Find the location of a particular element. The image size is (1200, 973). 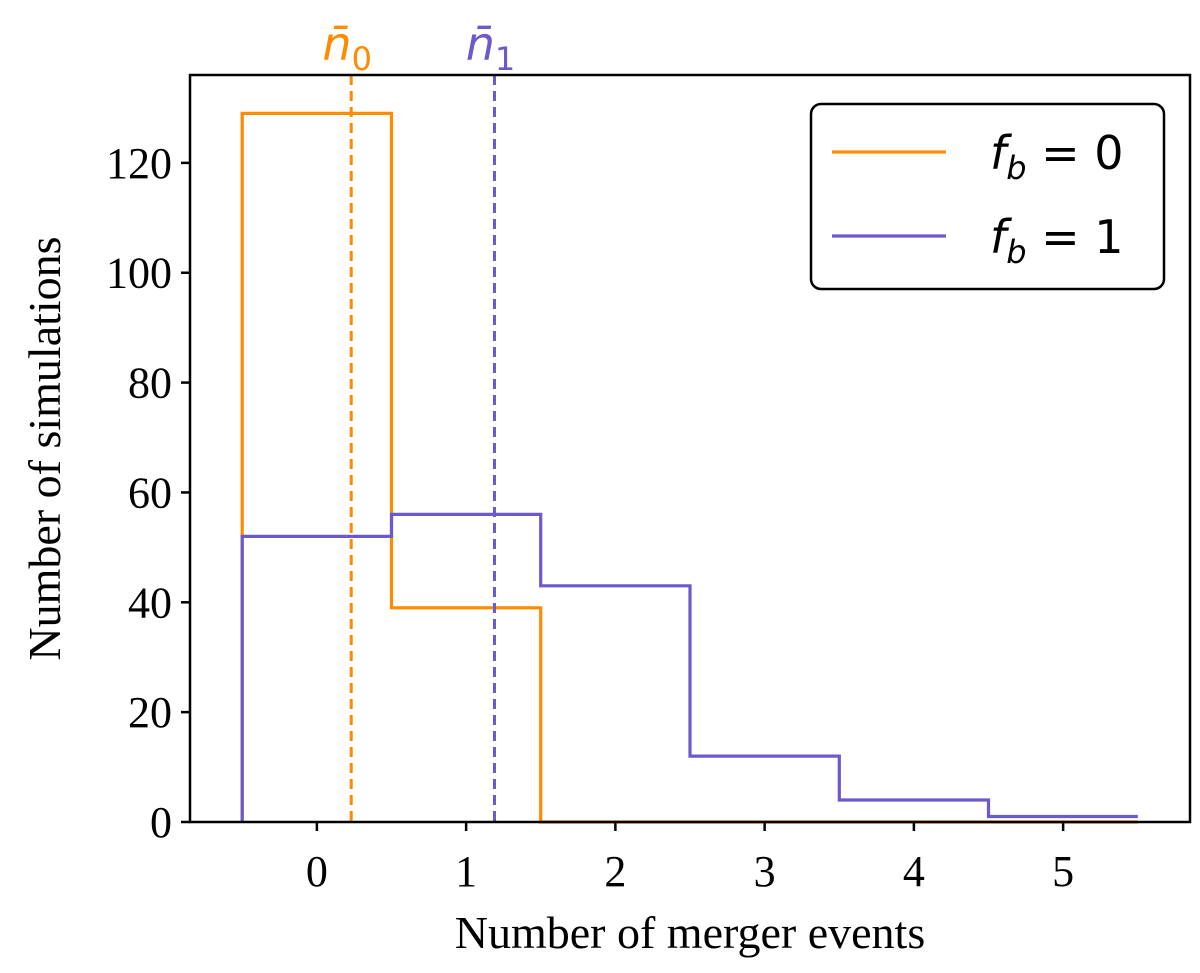

legend: fb = 0fb = 1 is located at coordinates (987, 196).